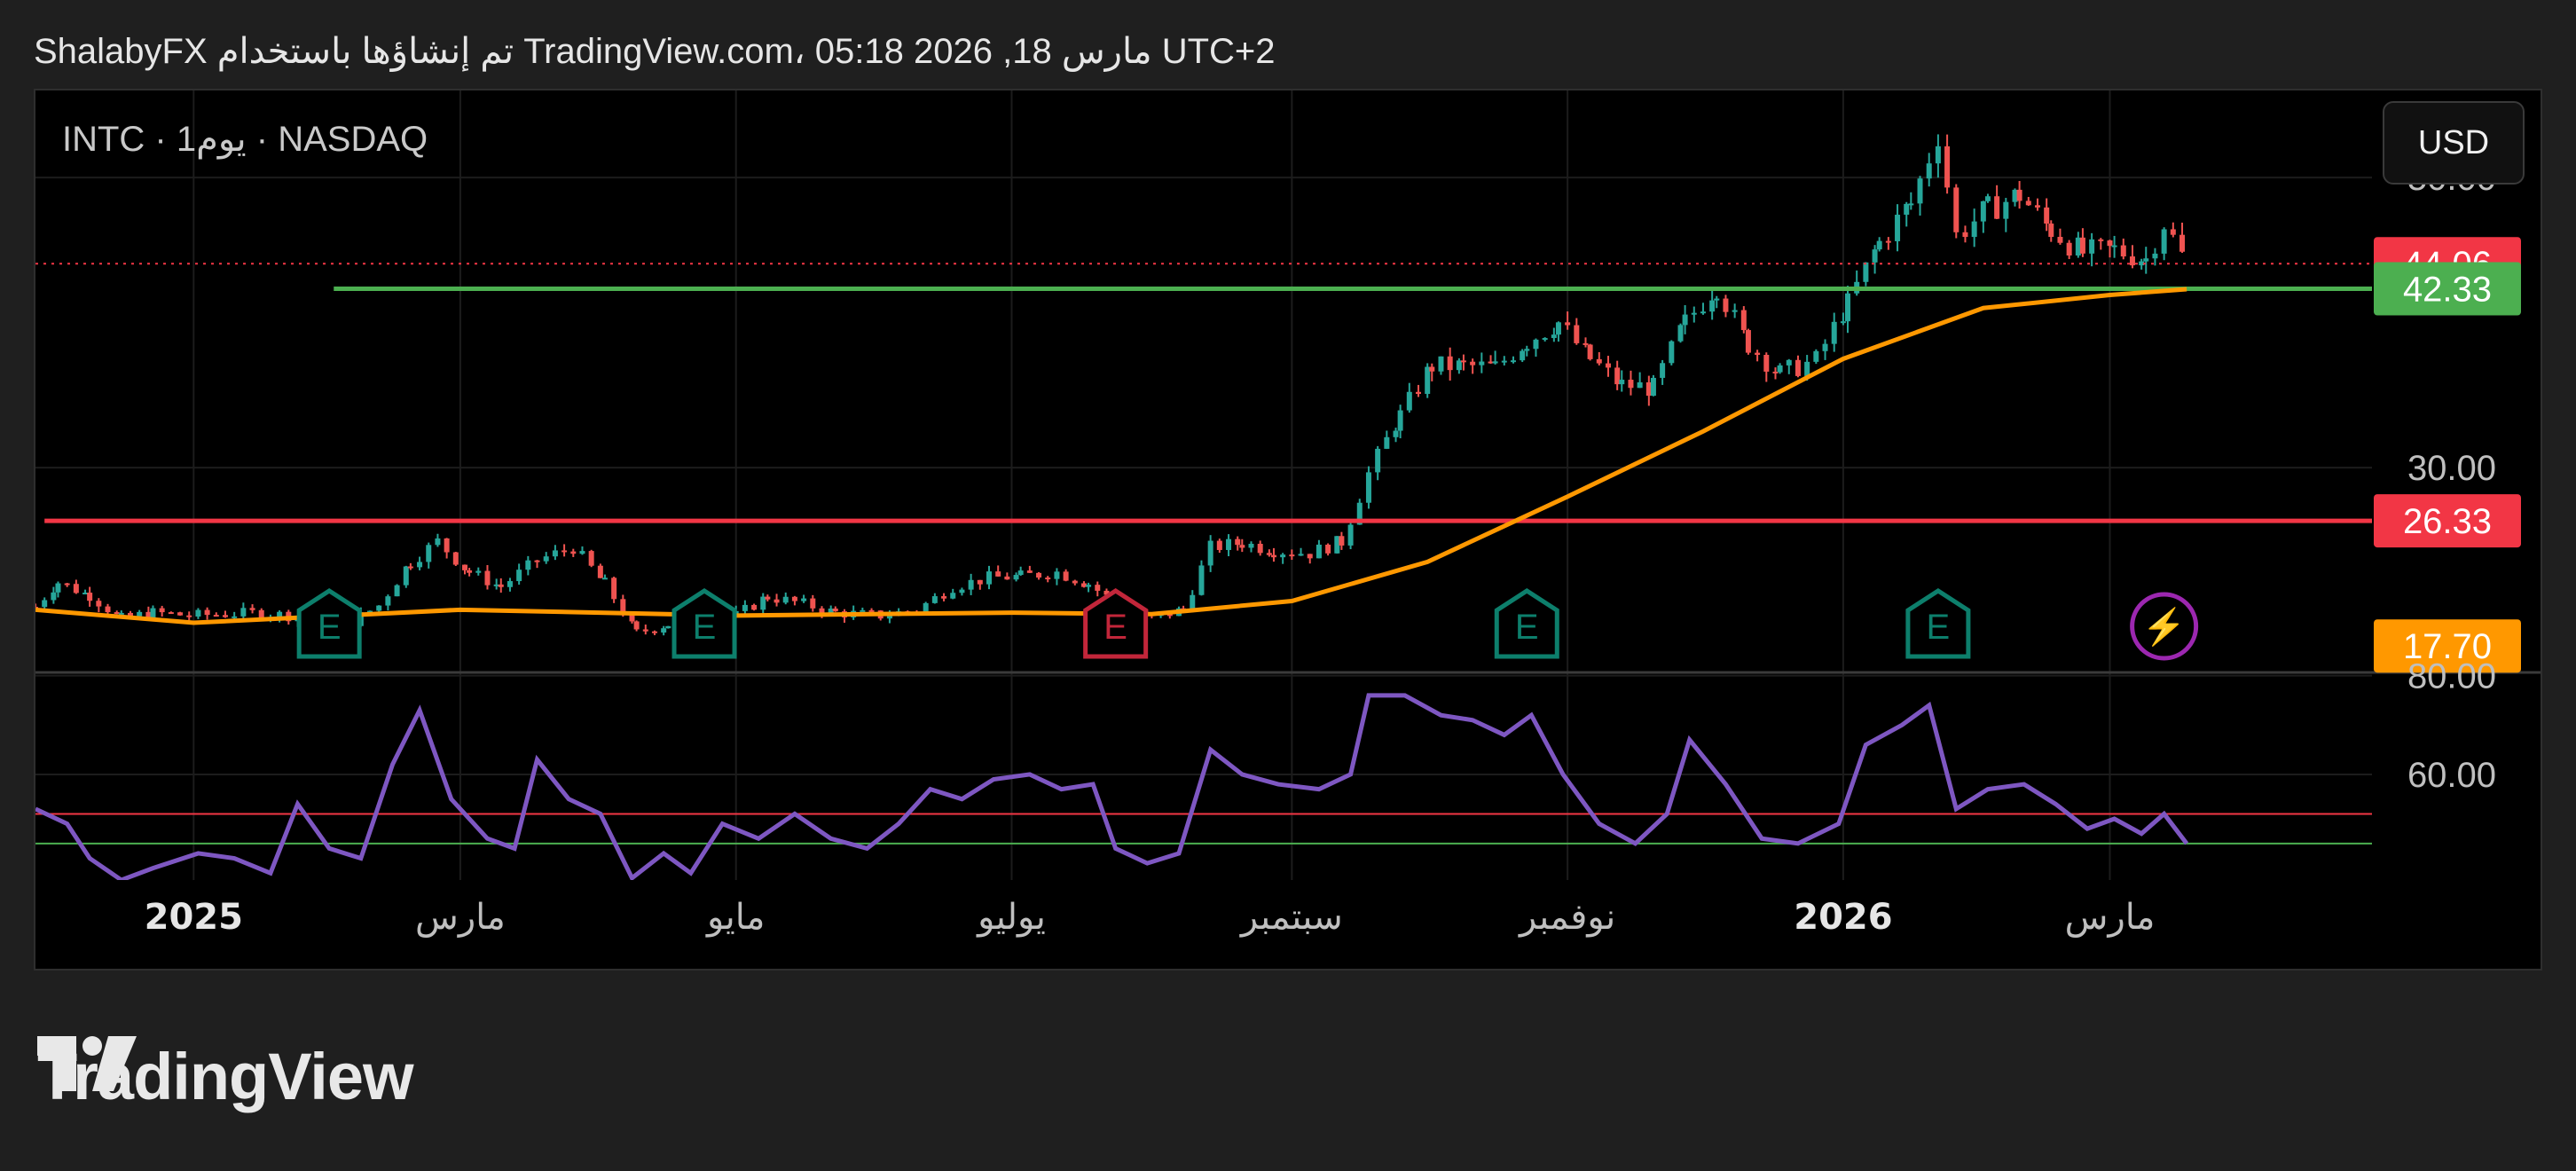 The image size is (2576, 1171). I want to click on dividend-marker-shape, so click(2164, 627).